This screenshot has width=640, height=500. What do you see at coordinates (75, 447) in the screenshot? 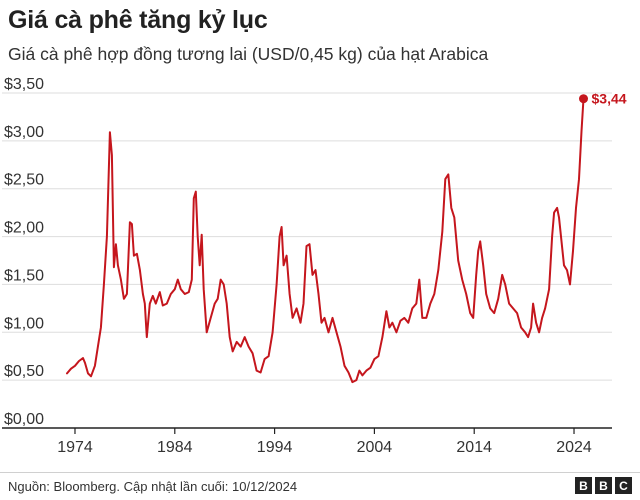
I see `x-tick-label: 1974` at bounding box center [75, 447].